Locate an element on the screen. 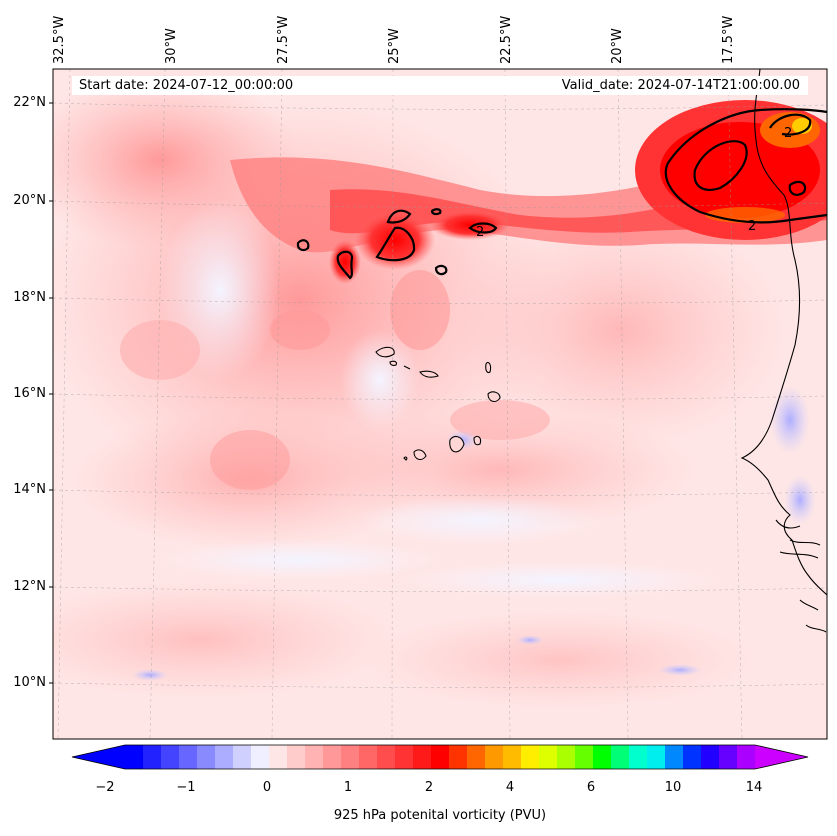  colorbar-title: 925 hPa potenital vorticity (PVU) is located at coordinates (440, 815).